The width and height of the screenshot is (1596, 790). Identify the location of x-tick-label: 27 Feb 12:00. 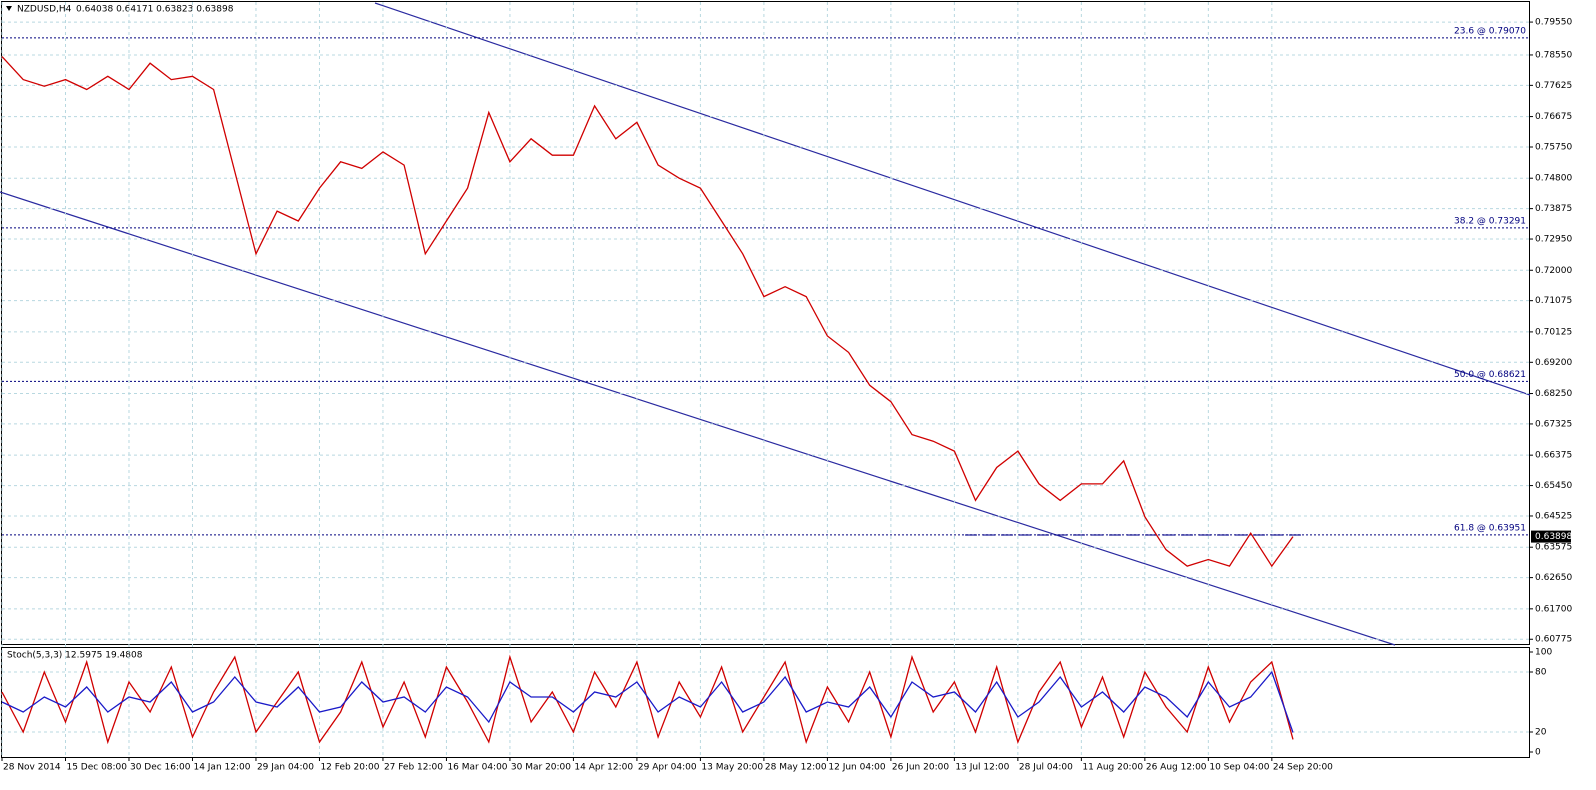
(413, 768).